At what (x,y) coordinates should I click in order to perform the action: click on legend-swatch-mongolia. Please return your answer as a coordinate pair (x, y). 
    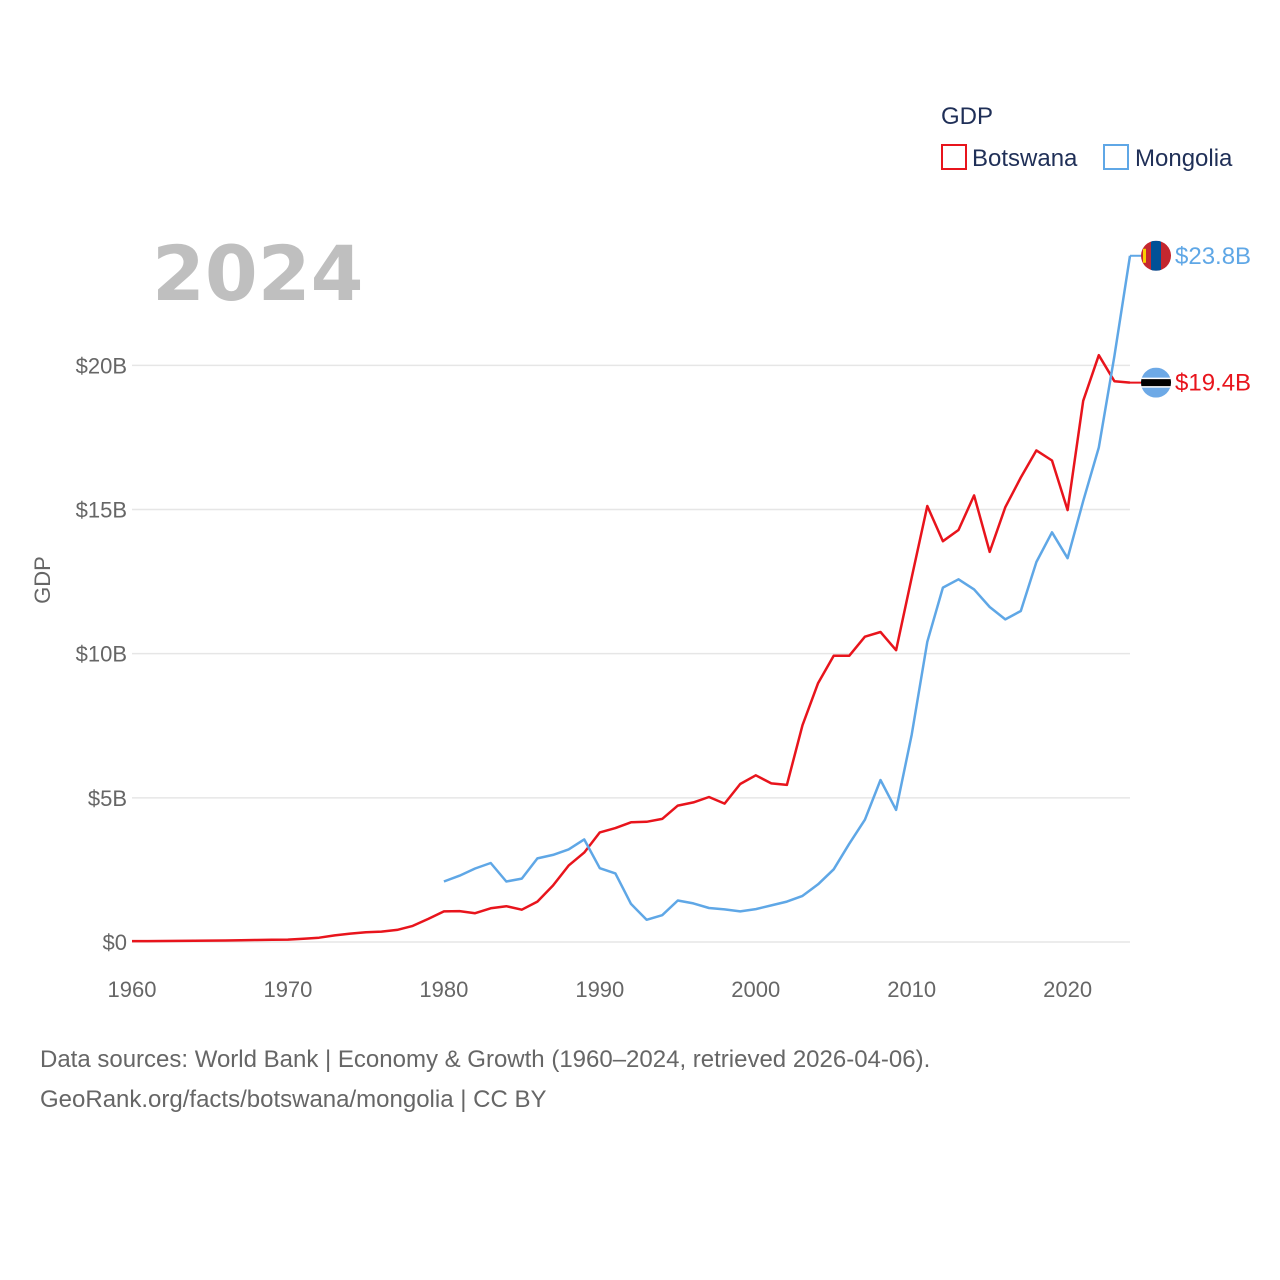
    Looking at the image, I should click on (1116, 157).